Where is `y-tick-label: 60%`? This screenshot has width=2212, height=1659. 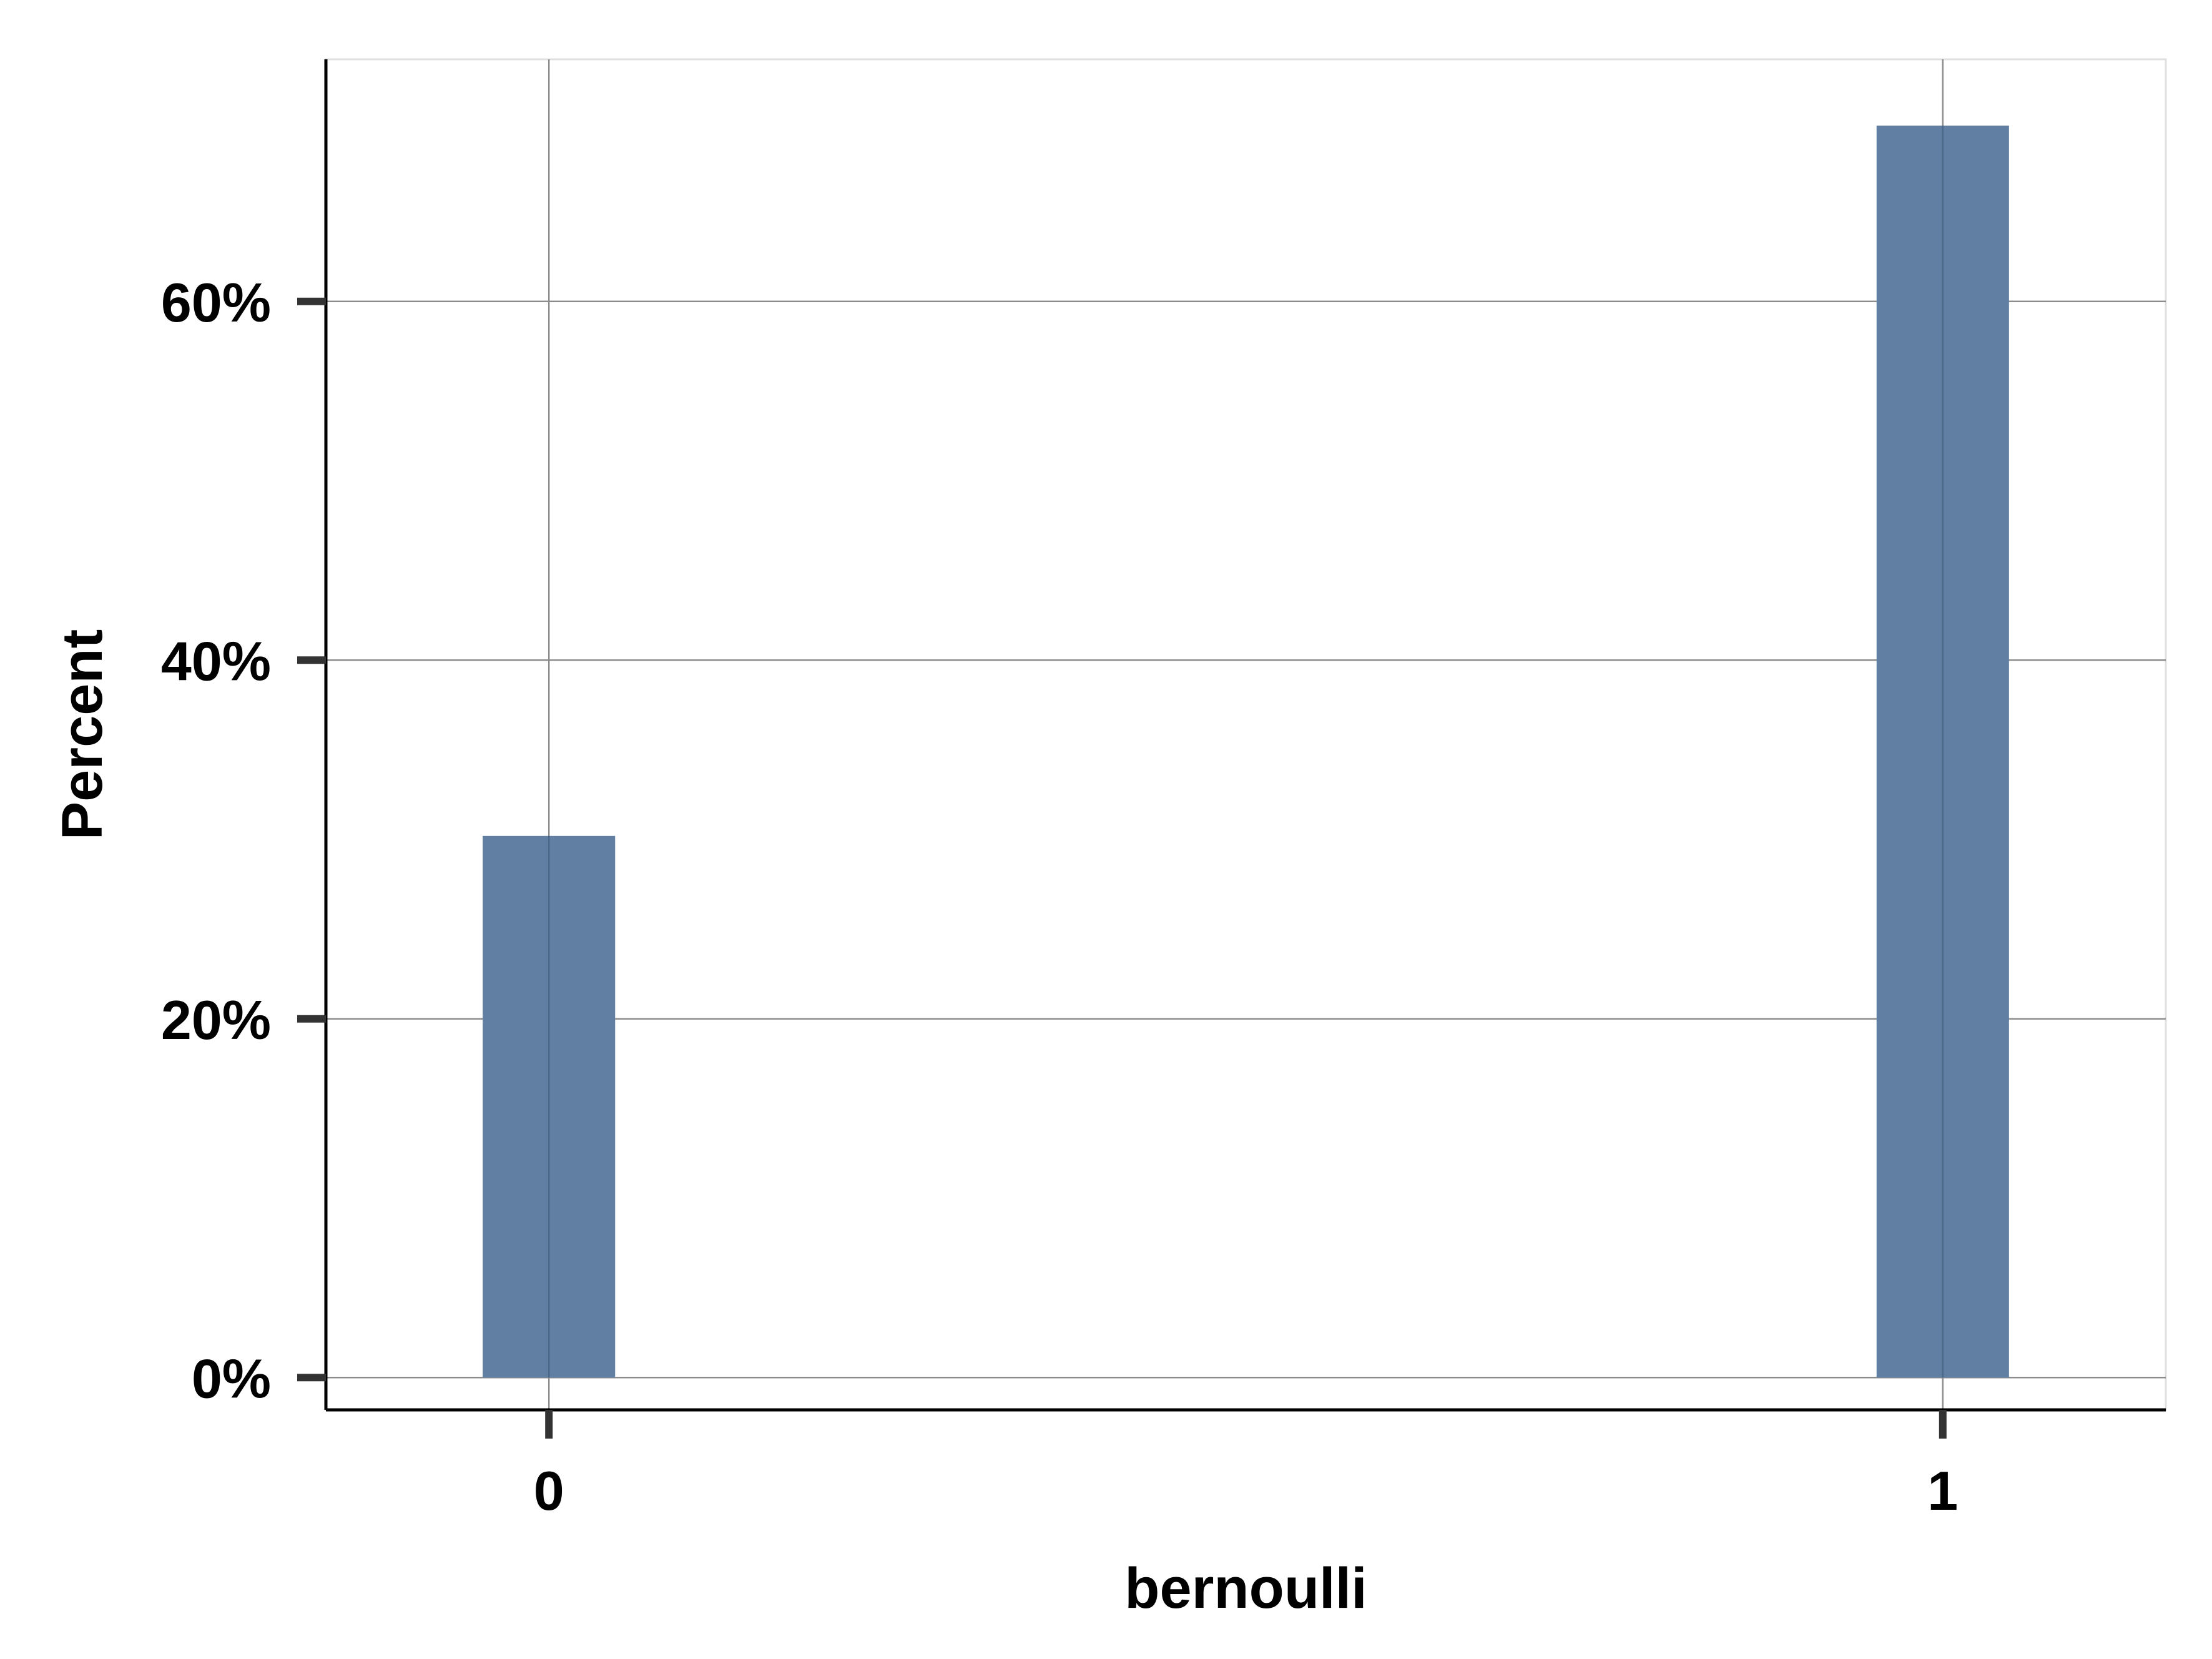 y-tick-label: 60% is located at coordinates (216, 302).